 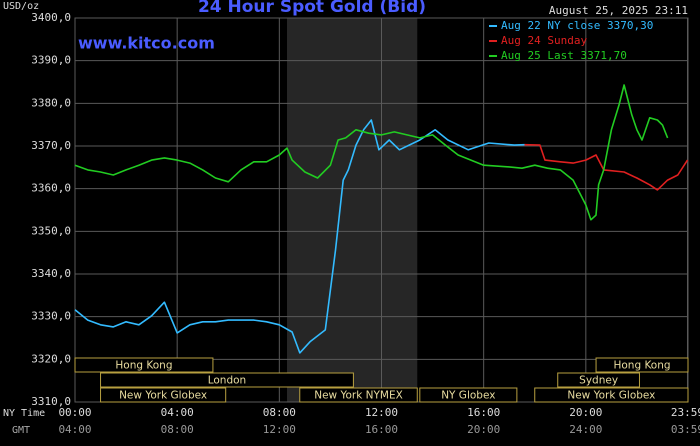 What do you see at coordinates (21, 6) in the screenshot?
I see `y-axis-label: USD/oz` at bounding box center [21, 6].